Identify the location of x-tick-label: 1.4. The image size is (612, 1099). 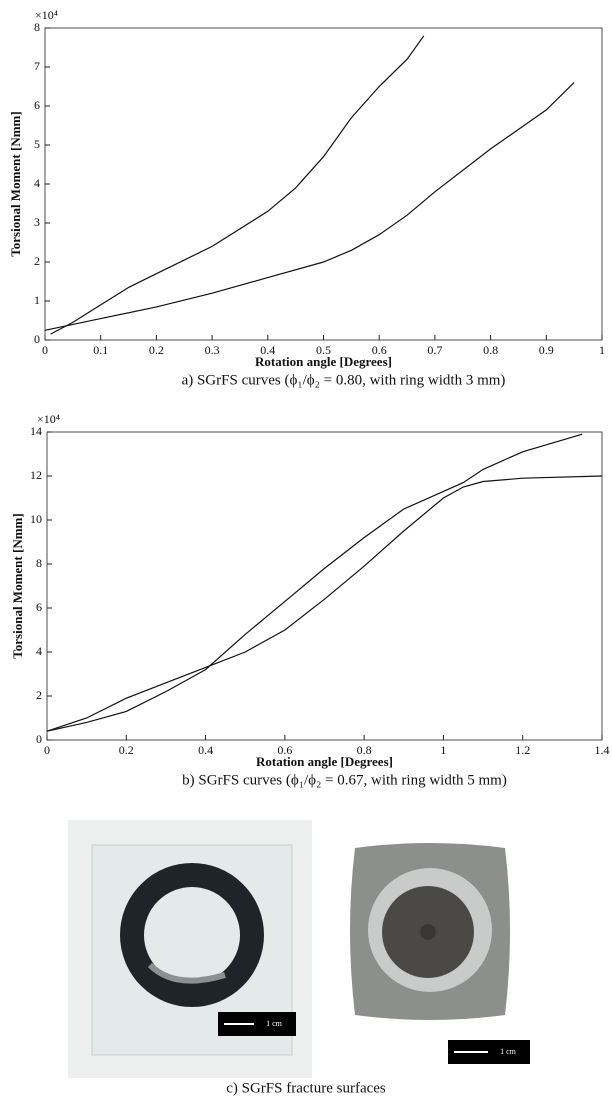
(602, 750).